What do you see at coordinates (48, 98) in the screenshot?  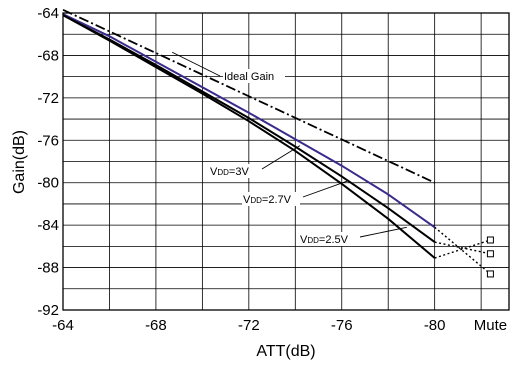 I see `y-tick-label: -72` at bounding box center [48, 98].